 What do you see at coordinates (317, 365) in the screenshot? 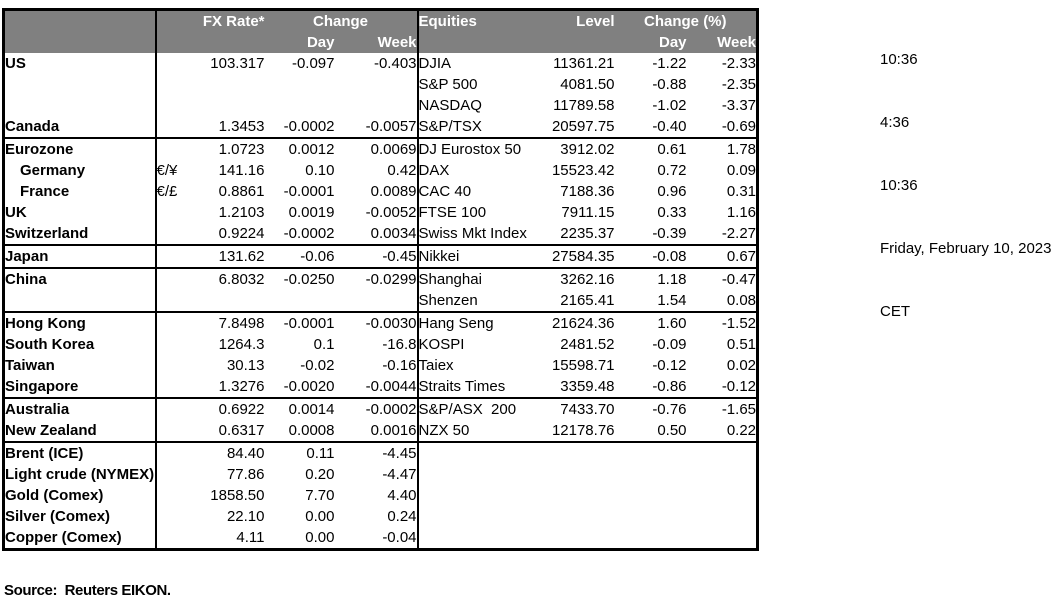
I see `fx-change-day-value: -0.02` at bounding box center [317, 365].